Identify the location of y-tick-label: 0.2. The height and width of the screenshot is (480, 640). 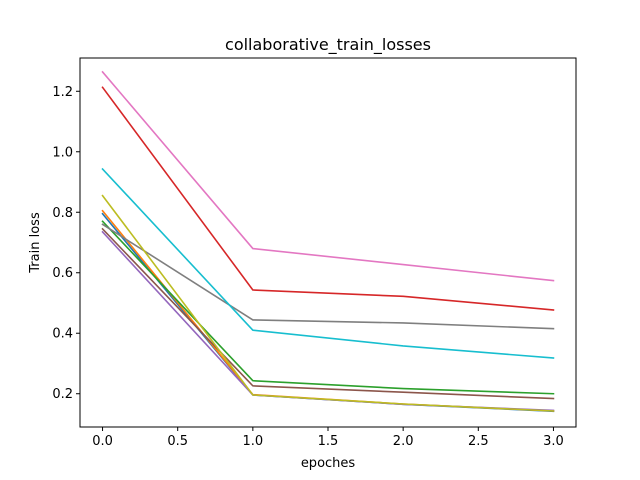
(62, 394).